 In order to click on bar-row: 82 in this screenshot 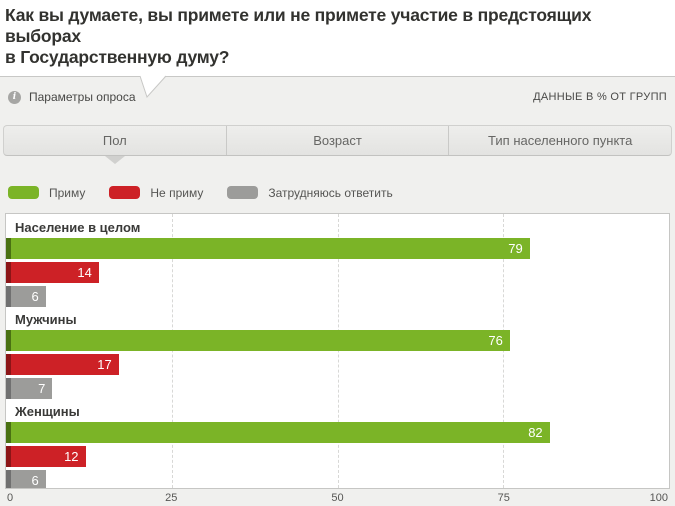, I will do `click(337, 432)`.